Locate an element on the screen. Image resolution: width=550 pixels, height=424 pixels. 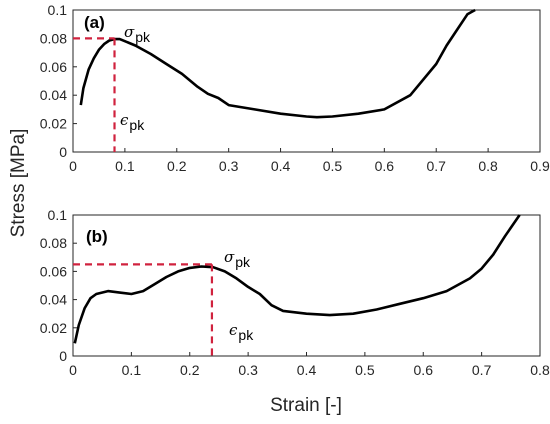
epsilon-pk-label-a: ϵpk is located at coordinates (132, 122).